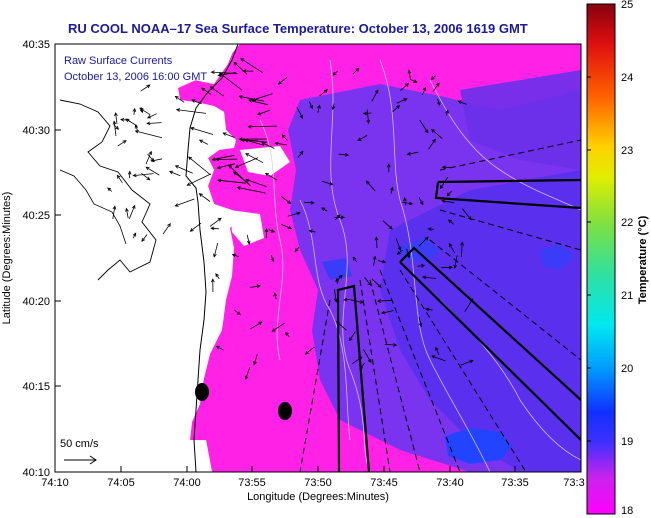 Image resolution: width=651 pixels, height=518 pixels. What do you see at coordinates (627, 296) in the screenshot?
I see `colorbar-tick-label: 21` at bounding box center [627, 296].